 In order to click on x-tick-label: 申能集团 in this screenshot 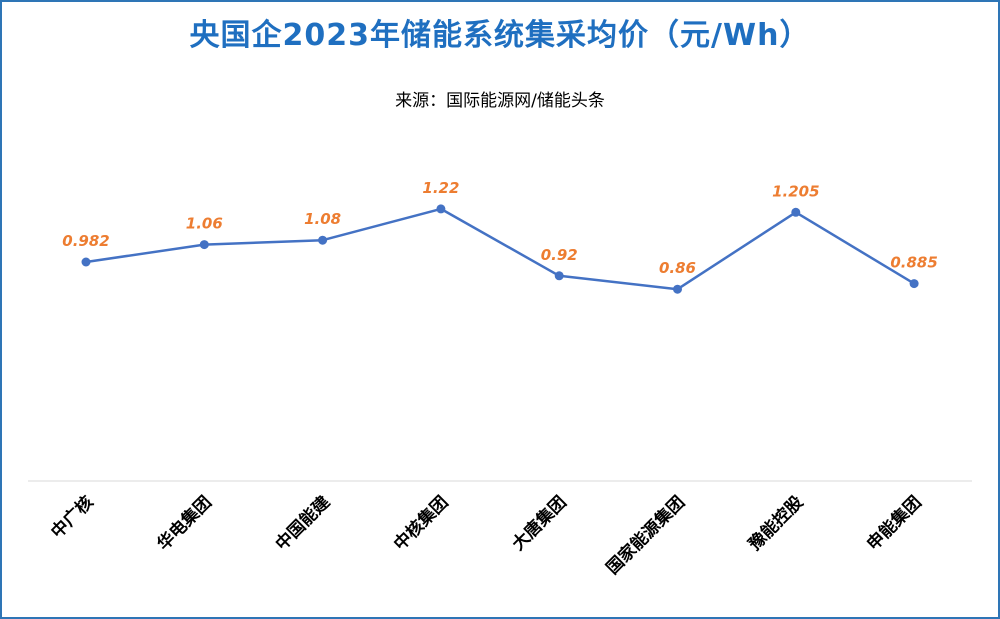, I will do `click(894, 523)`.